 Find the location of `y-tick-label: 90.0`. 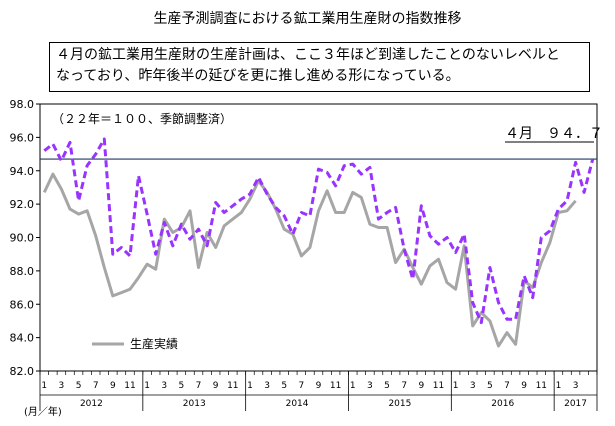

y-tick-label: 90.0 is located at coordinates (22, 238).